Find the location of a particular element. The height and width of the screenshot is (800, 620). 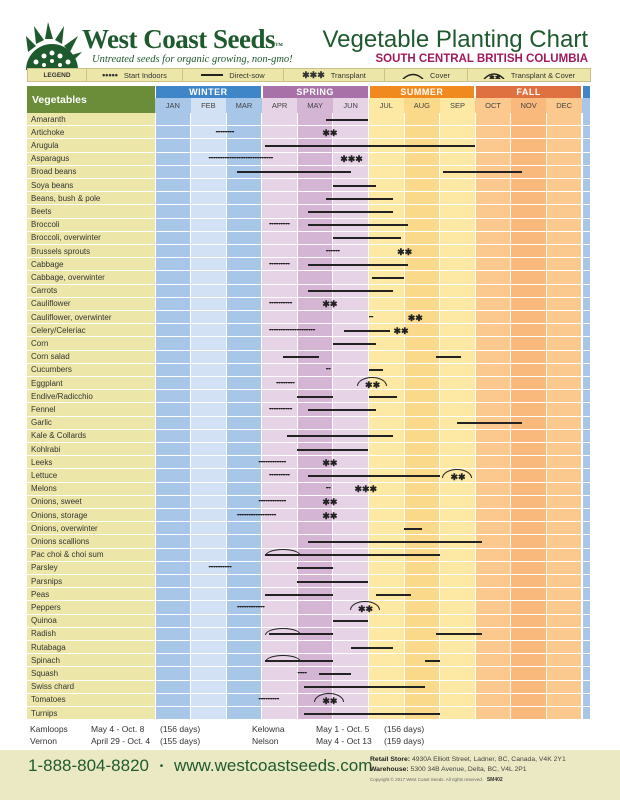

city-name: Nelson is located at coordinates (265, 741).